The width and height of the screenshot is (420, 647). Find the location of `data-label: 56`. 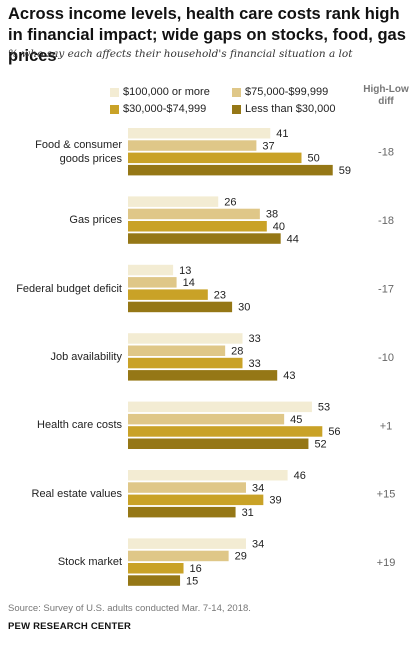

data-label: 56 is located at coordinates (334, 432).